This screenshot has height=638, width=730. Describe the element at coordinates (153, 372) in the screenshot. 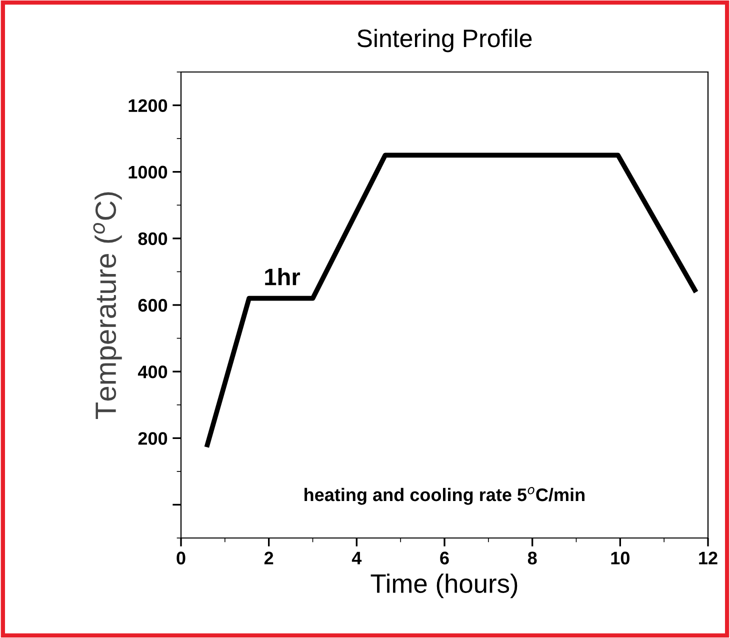

I see `y-tick-label: 400` at that location.